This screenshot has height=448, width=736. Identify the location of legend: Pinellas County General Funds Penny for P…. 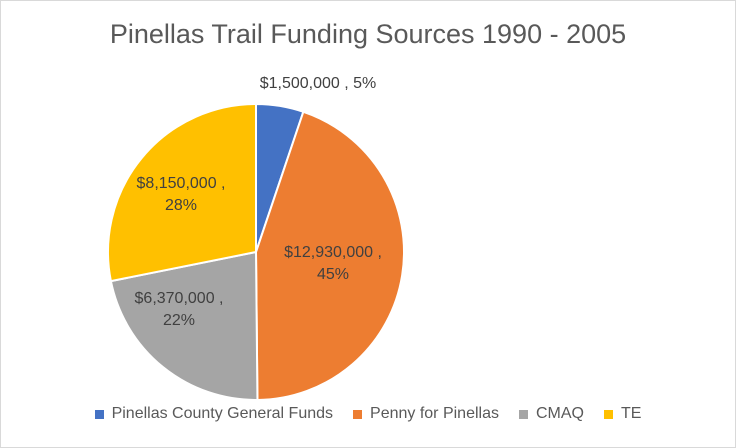
(368, 414).